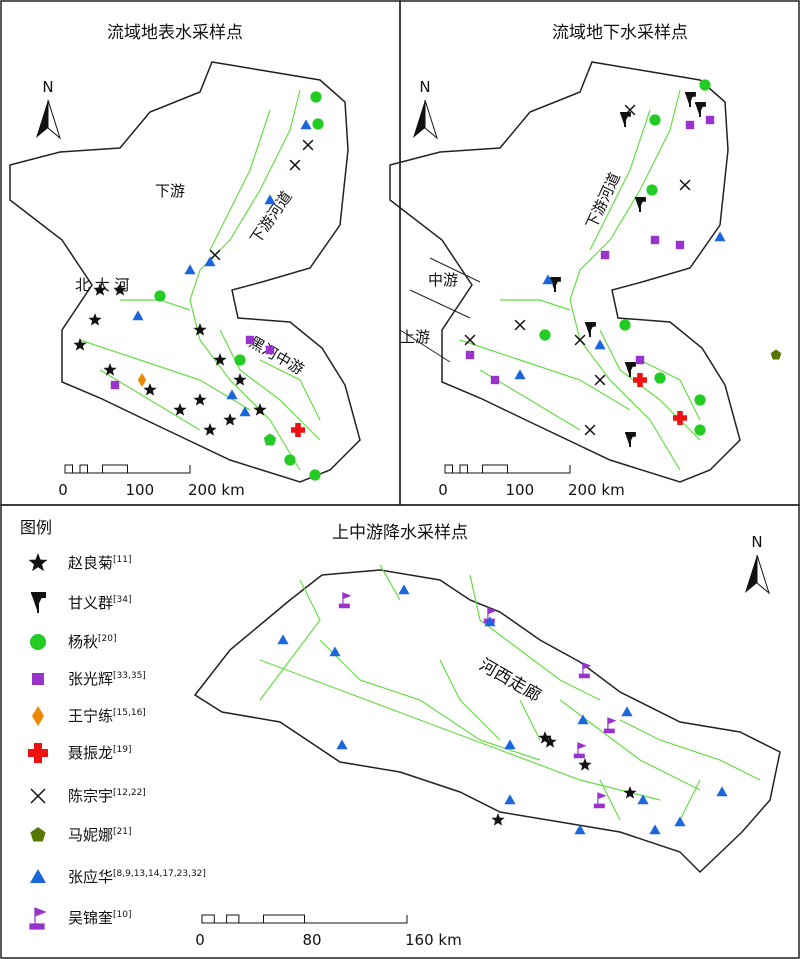  I want to click on legend-entry: 陈宗宇[12,22], so click(107, 796).